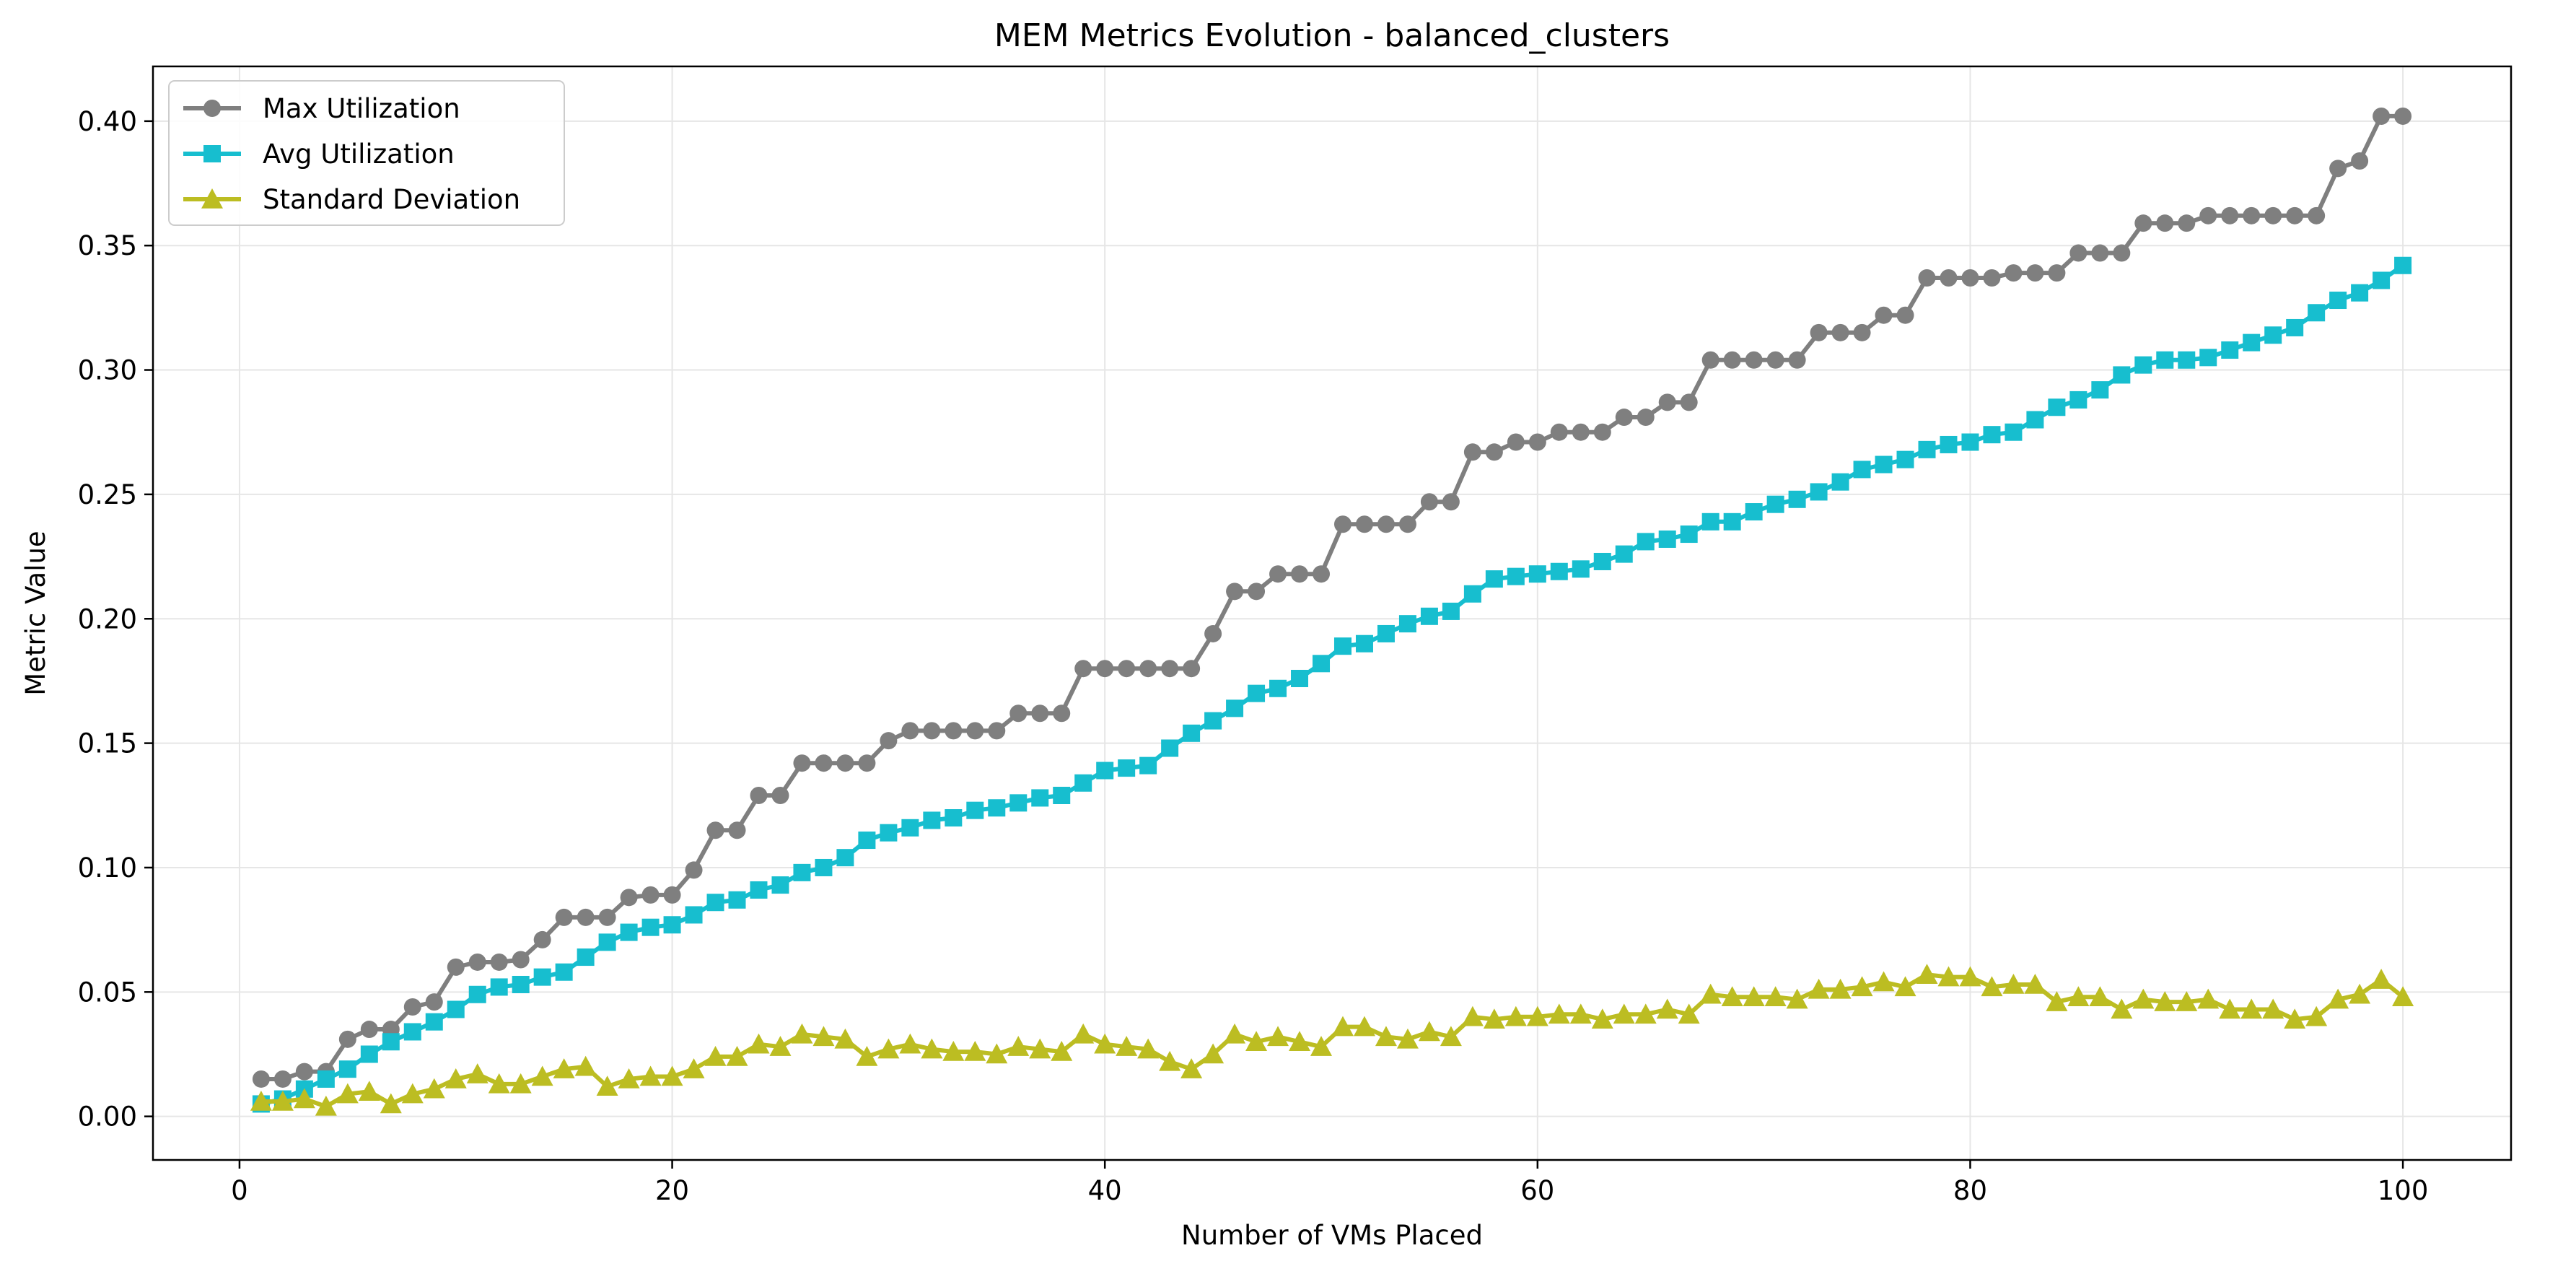 This screenshot has height=1274, width=2576. I want to click on legend-box, so click(366, 153).